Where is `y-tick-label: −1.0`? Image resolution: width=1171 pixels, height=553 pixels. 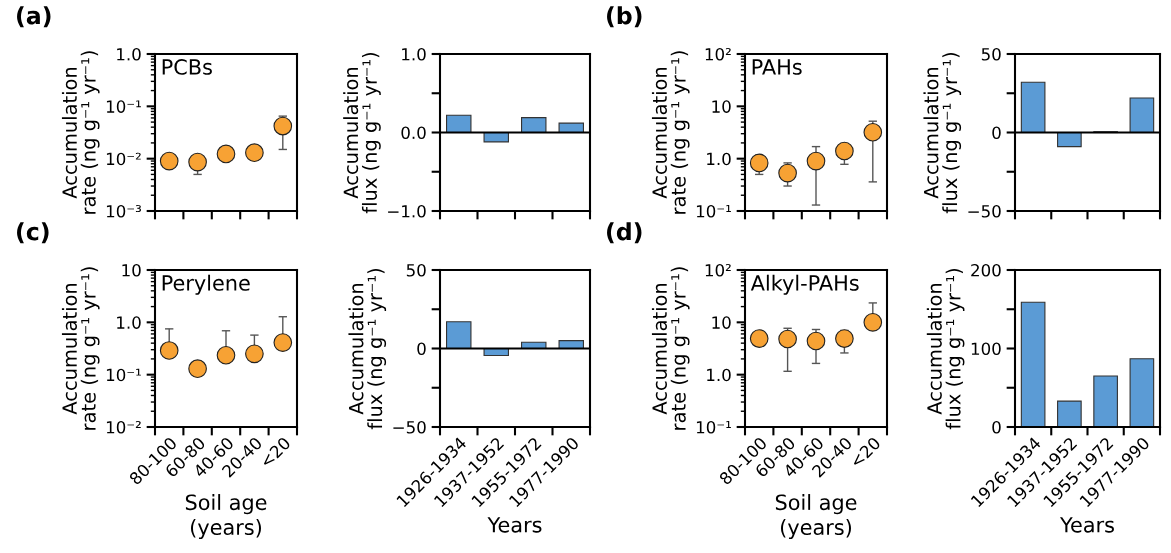
y-tick-label: −1.0 is located at coordinates (407, 211).